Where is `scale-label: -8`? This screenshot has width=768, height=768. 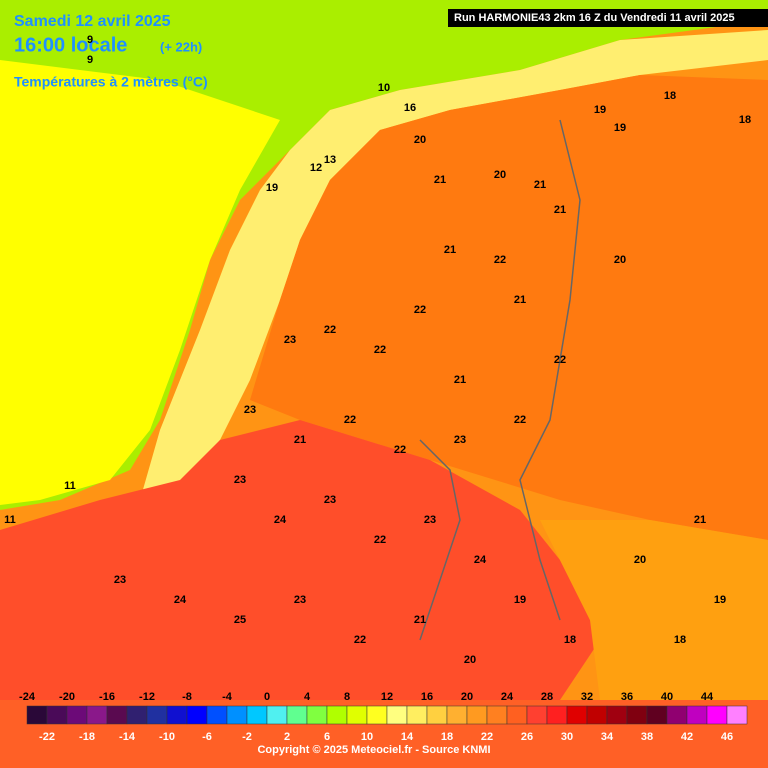 scale-label: -8 is located at coordinates (187, 697).